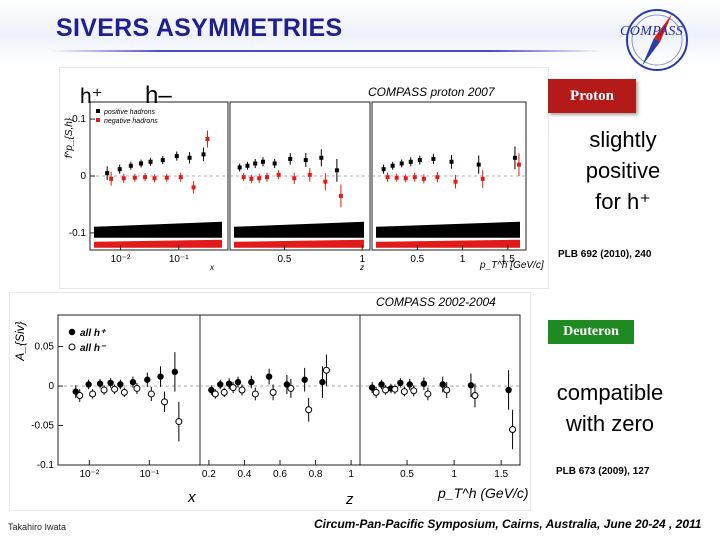 This screenshot has height=540, width=720. Describe the element at coordinates (79, 119) in the screenshot. I see `y-tick-label: 0.1` at that location.